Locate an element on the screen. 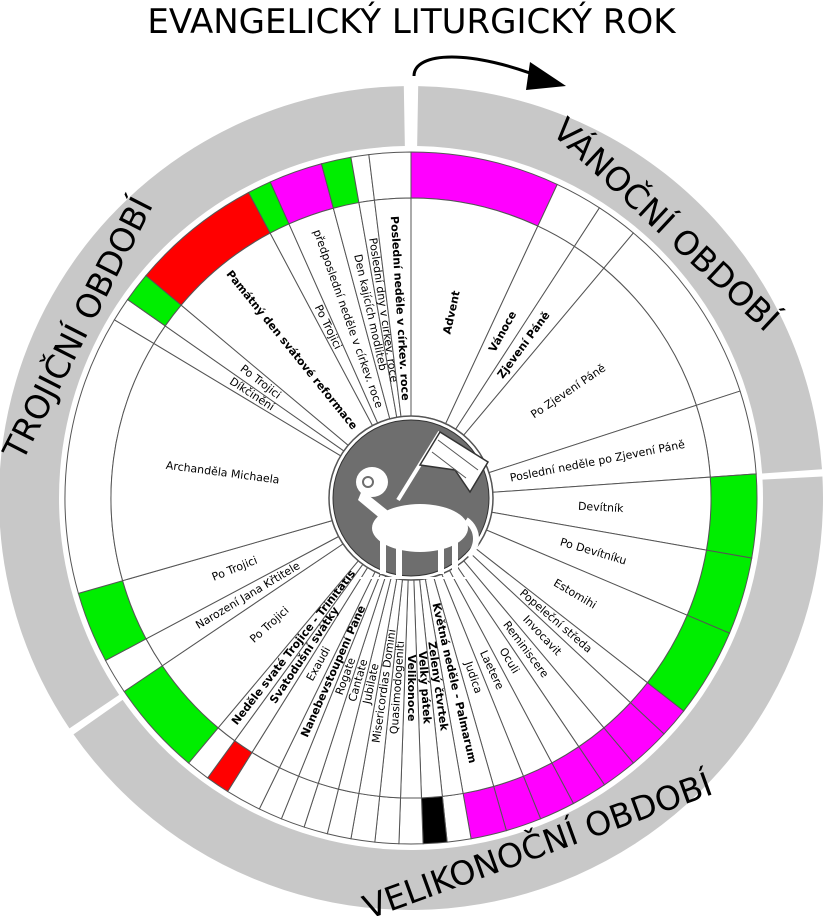 Image resolution: width=823 pixels, height=916 pixels. segment-label: Devítník is located at coordinates (601, 507).